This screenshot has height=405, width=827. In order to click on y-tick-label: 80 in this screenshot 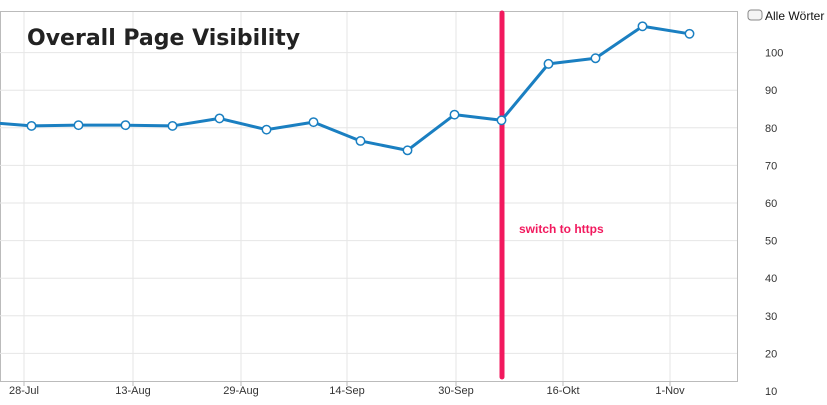, I will do `click(771, 129)`.